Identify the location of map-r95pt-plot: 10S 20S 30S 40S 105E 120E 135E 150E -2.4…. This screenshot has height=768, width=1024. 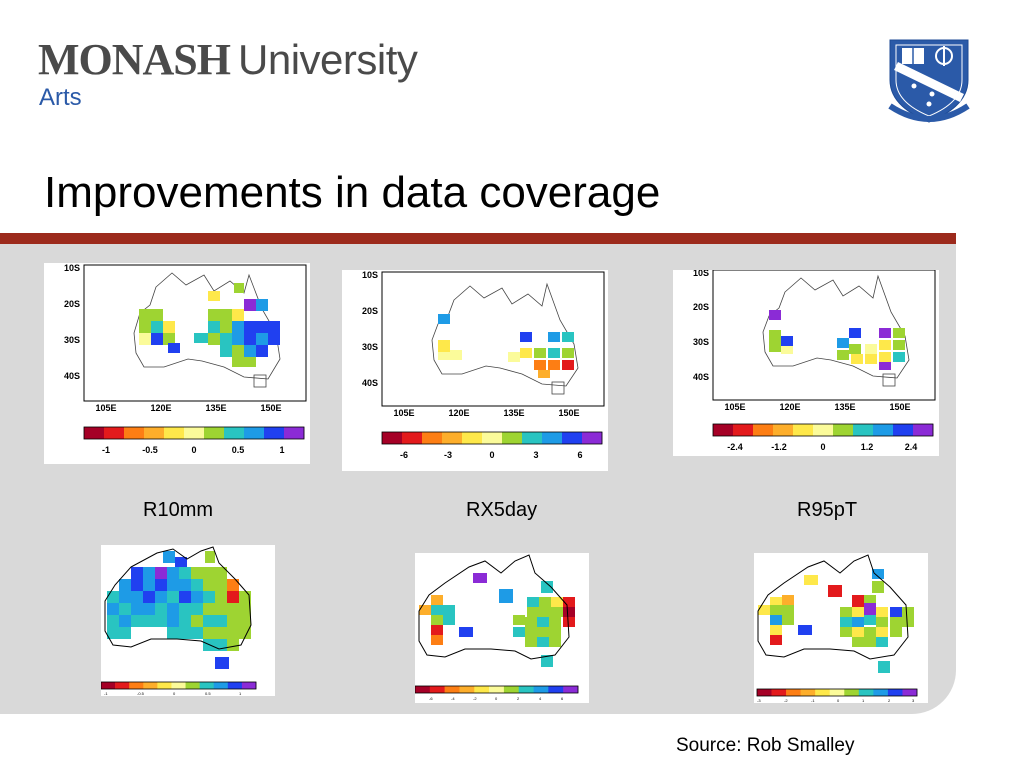
(814, 360).